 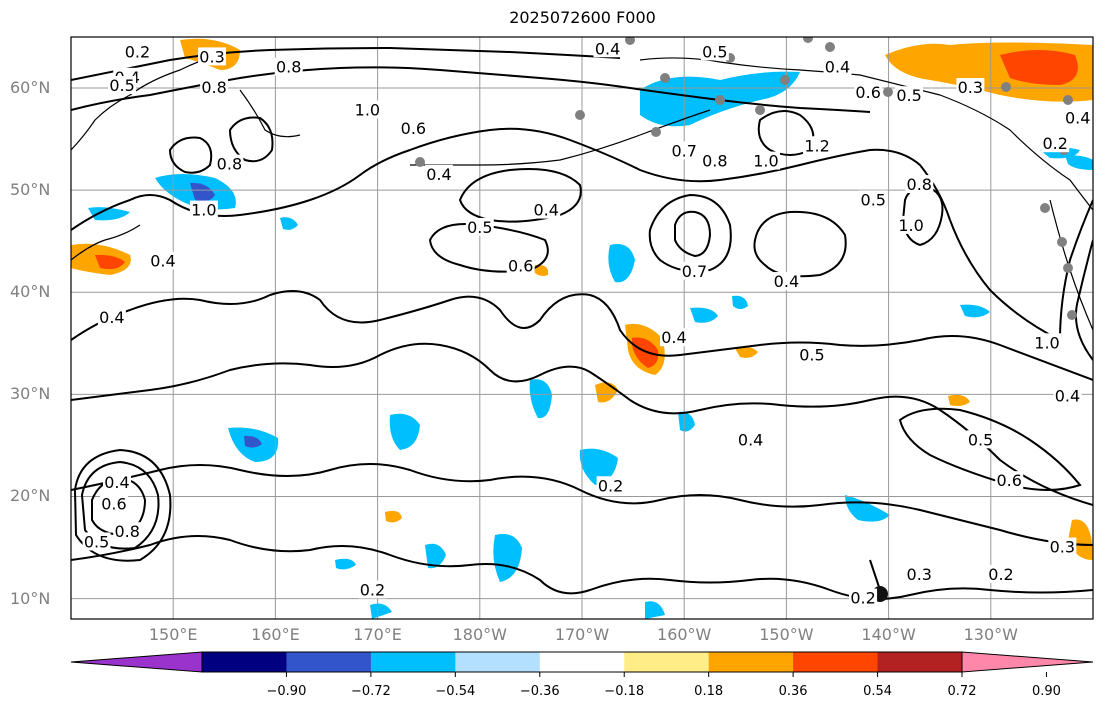 What do you see at coordinates (786, 634) in the screenshot?
I see `longitude-label: 150°W` at bounding box center [786, 634].